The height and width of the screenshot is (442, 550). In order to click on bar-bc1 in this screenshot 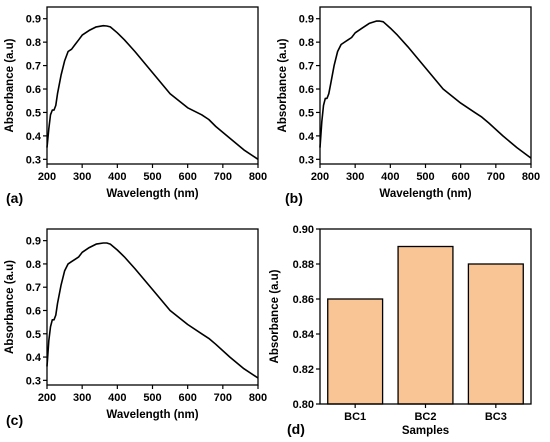, I will do `click(355, 351)`.